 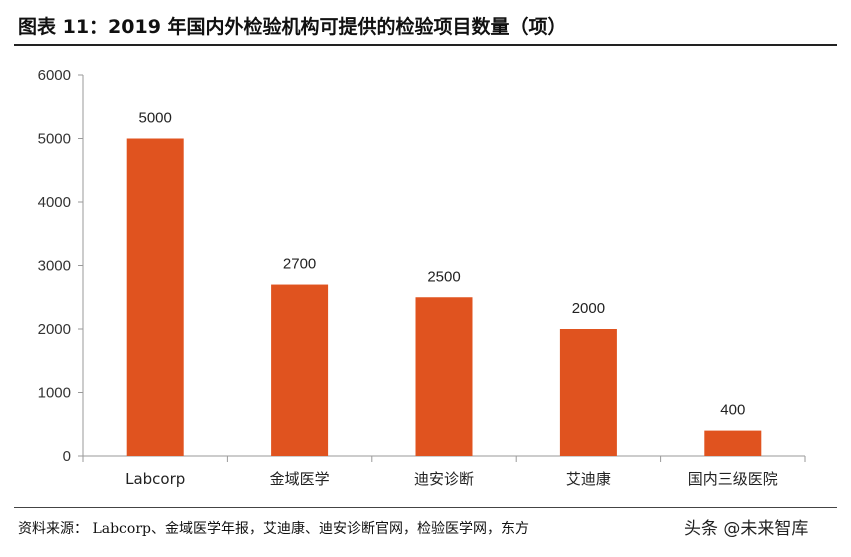 I want to click on x-category-label: 金域医学, so click(x=300, y=479).